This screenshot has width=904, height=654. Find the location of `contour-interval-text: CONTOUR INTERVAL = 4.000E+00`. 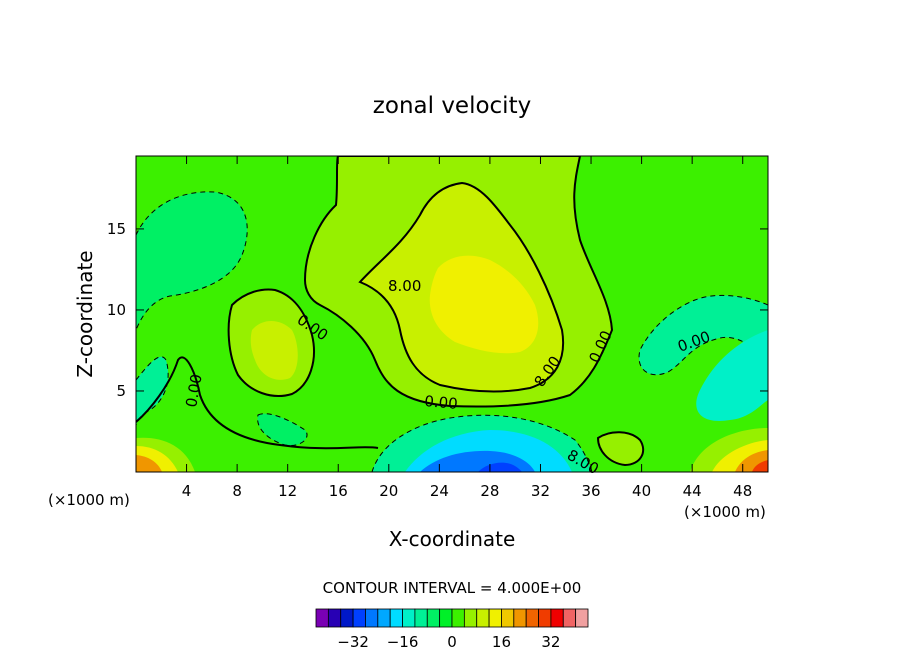

contour-interval-text: CONTOUR INTERVAL = 4.000E+00 is located at coordinates (452, 588).